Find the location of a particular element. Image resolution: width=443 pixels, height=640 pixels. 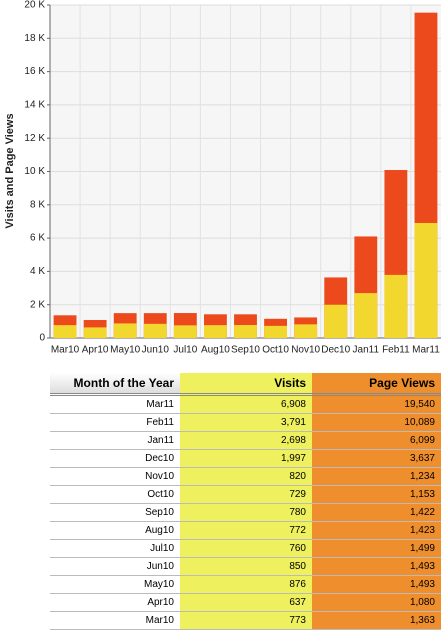

table-row: Oct10 729 1,153 is located at coordinates (245, 494).